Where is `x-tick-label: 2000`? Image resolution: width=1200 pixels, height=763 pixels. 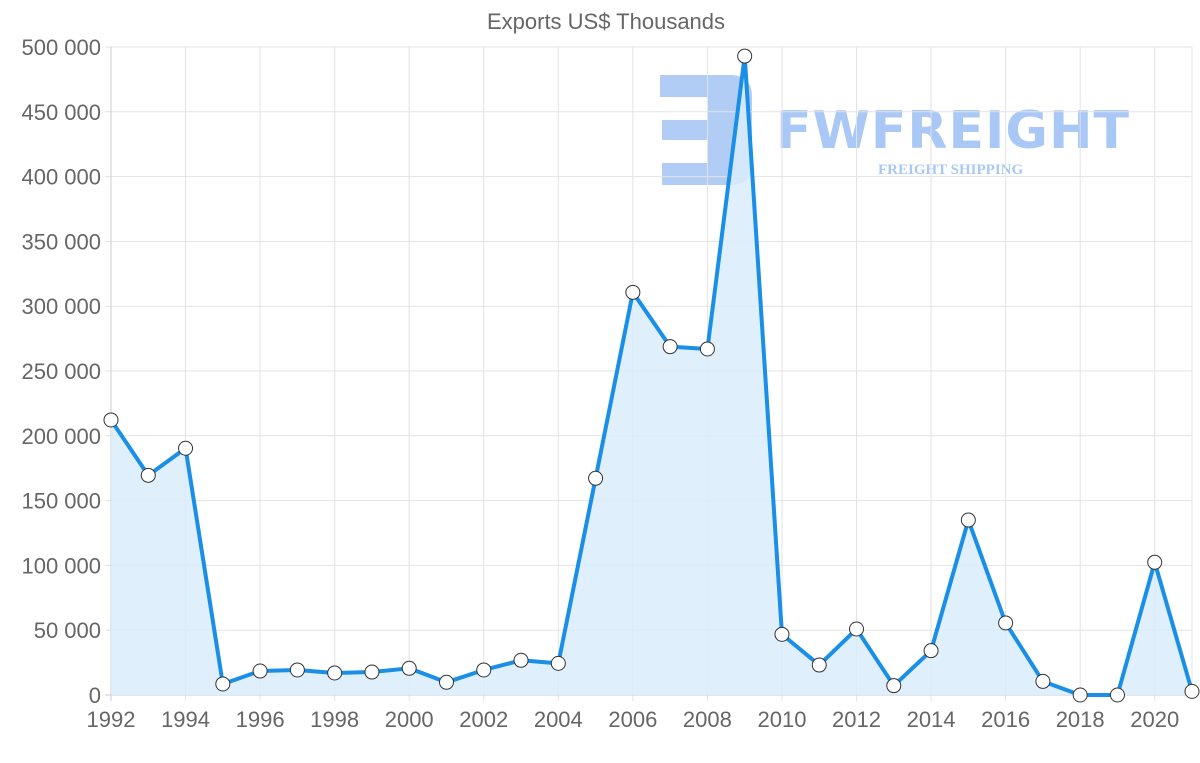 x-tick-label: 2000 is located at coordinates (409, 719).